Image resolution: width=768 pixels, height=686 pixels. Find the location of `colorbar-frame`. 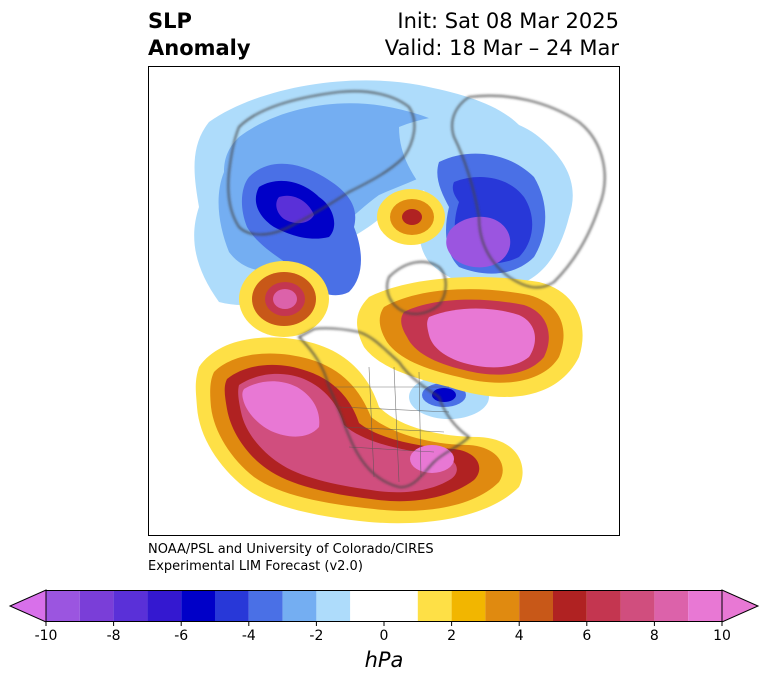

colorbar-frame is located at coordinates (384, 606).